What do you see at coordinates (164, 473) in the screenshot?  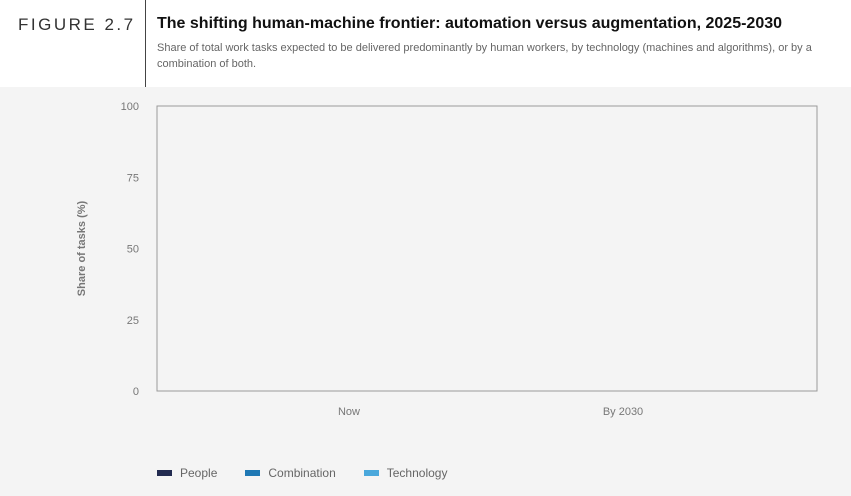 I see `legend-swatch-people` at bounding box center [164, 473].